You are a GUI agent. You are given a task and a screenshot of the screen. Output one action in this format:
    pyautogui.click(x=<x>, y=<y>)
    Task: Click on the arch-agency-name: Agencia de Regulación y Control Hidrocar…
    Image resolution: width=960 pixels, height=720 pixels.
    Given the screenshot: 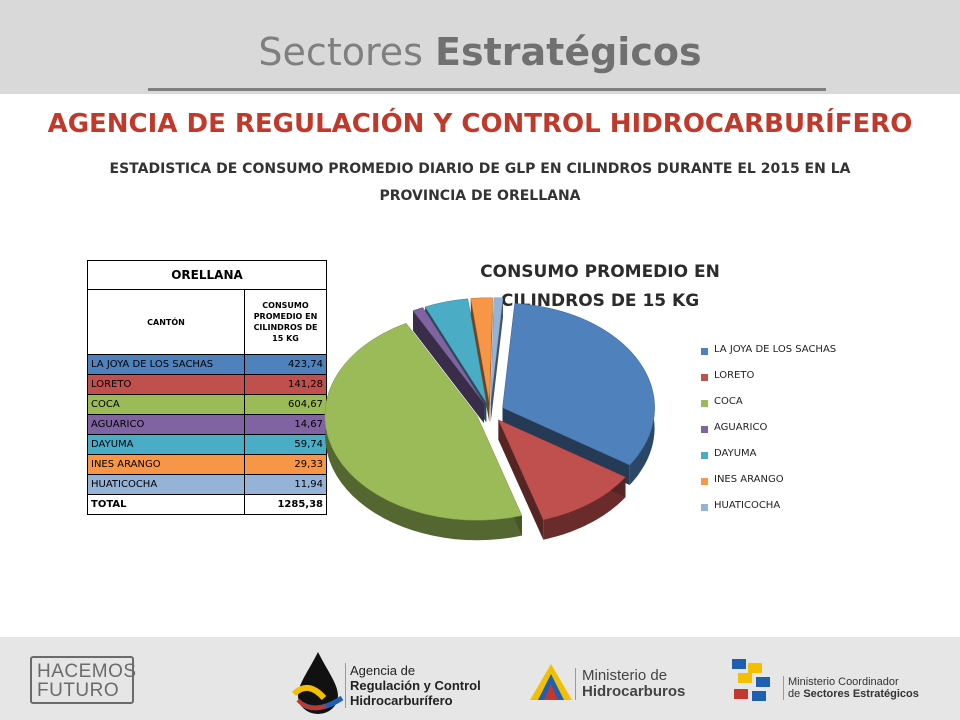 What is the action you would take?
    pyautogui.click(x=413, y=685)
    